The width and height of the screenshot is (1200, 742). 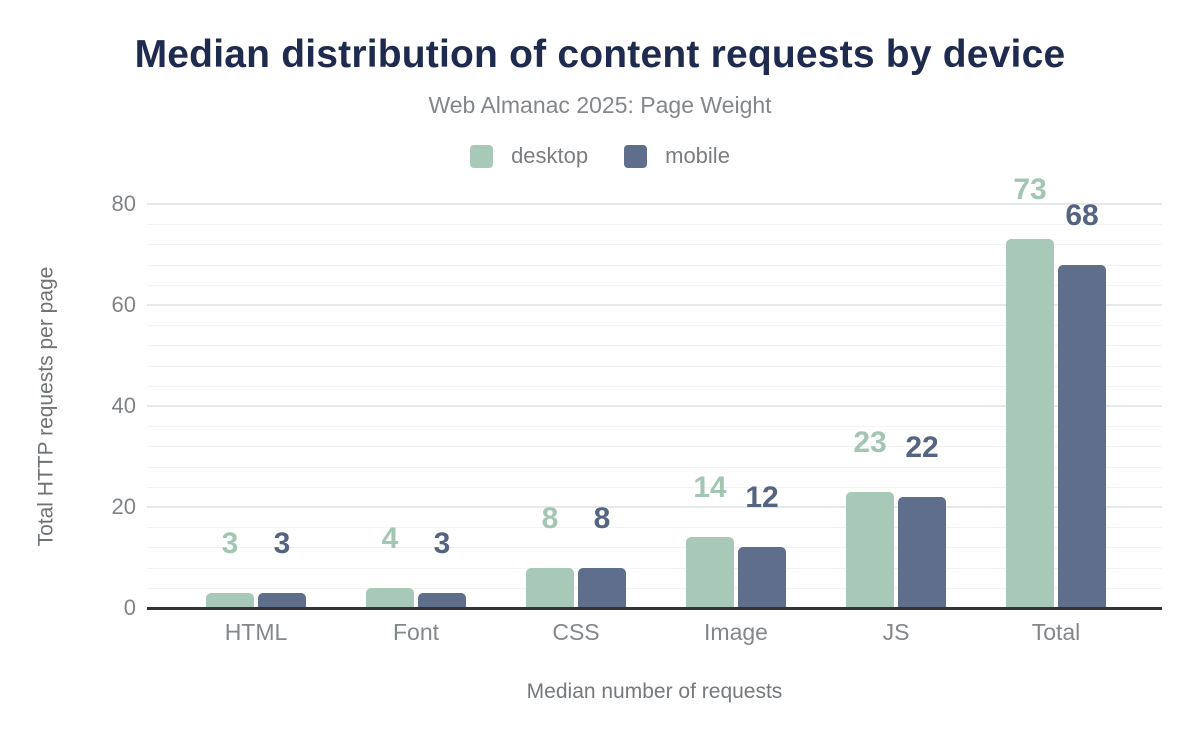 I want to click on legend-item-mobile: mobile, so click(x=677, y=156).